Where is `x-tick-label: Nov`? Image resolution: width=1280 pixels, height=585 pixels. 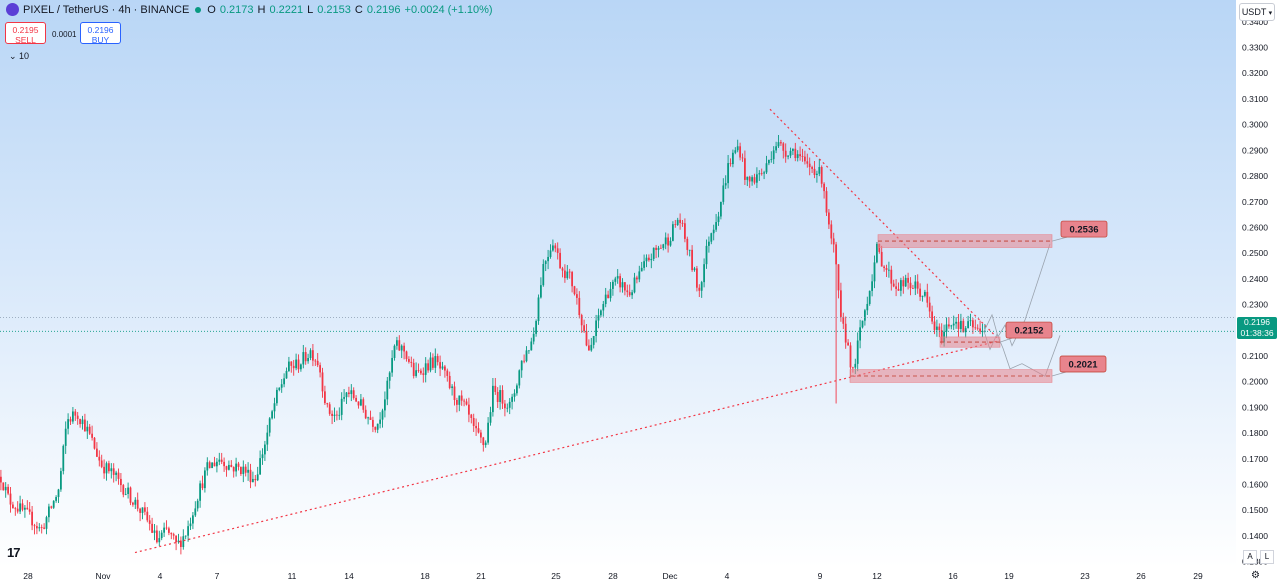 x-tick-label: Nov is located at coordinates (103, 576).